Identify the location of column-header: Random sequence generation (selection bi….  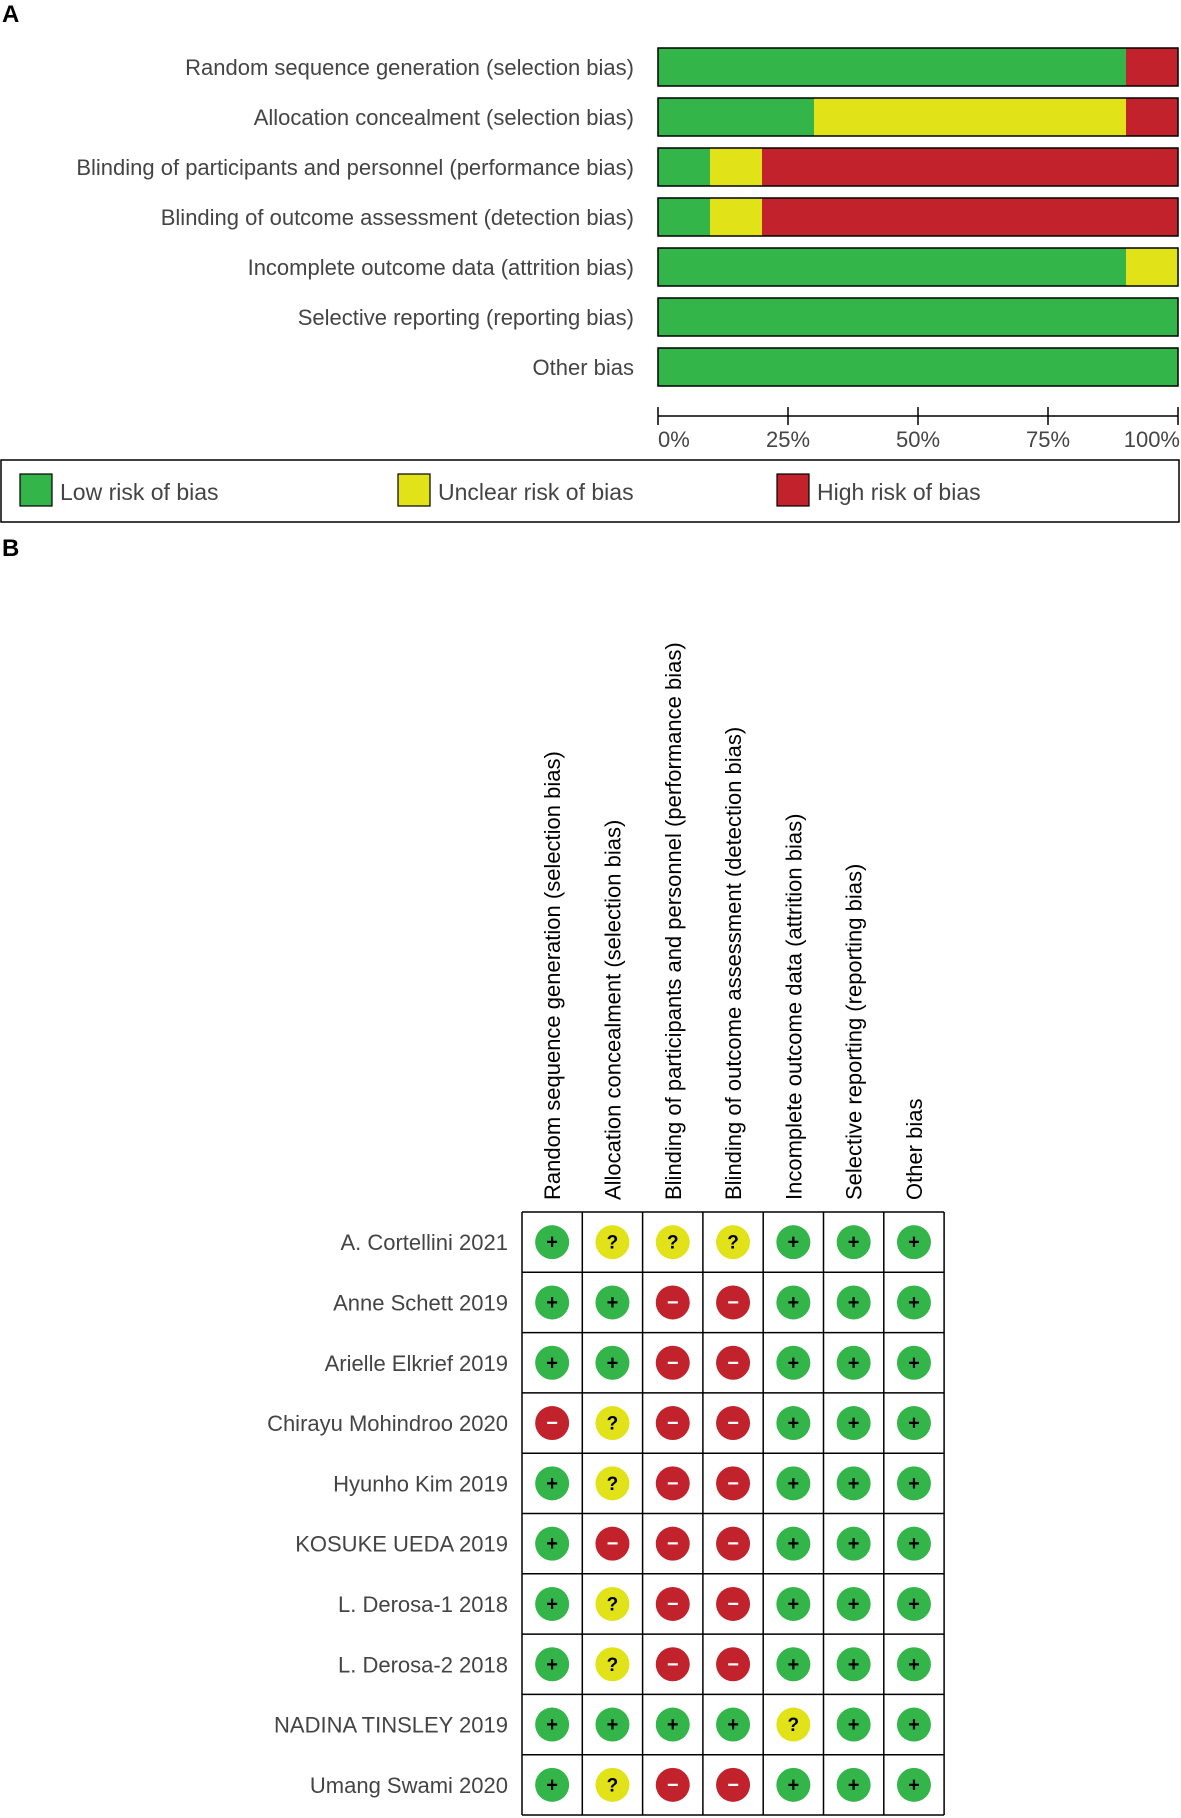
(552, 975).